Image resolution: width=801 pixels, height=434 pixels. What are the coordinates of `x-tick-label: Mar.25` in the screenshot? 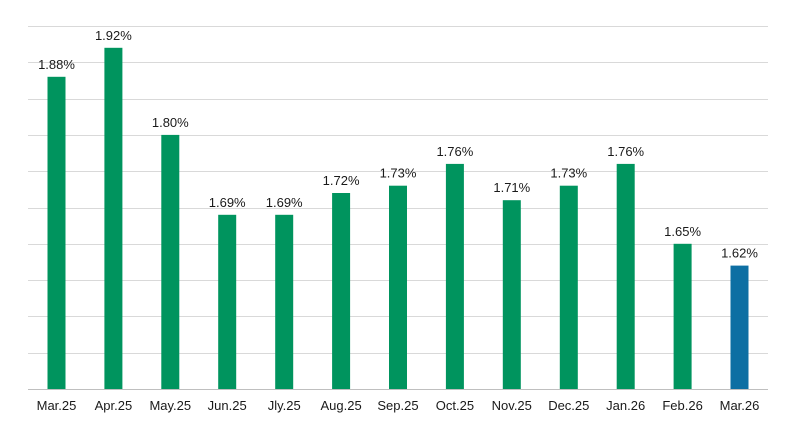 It's located at (57, 405).